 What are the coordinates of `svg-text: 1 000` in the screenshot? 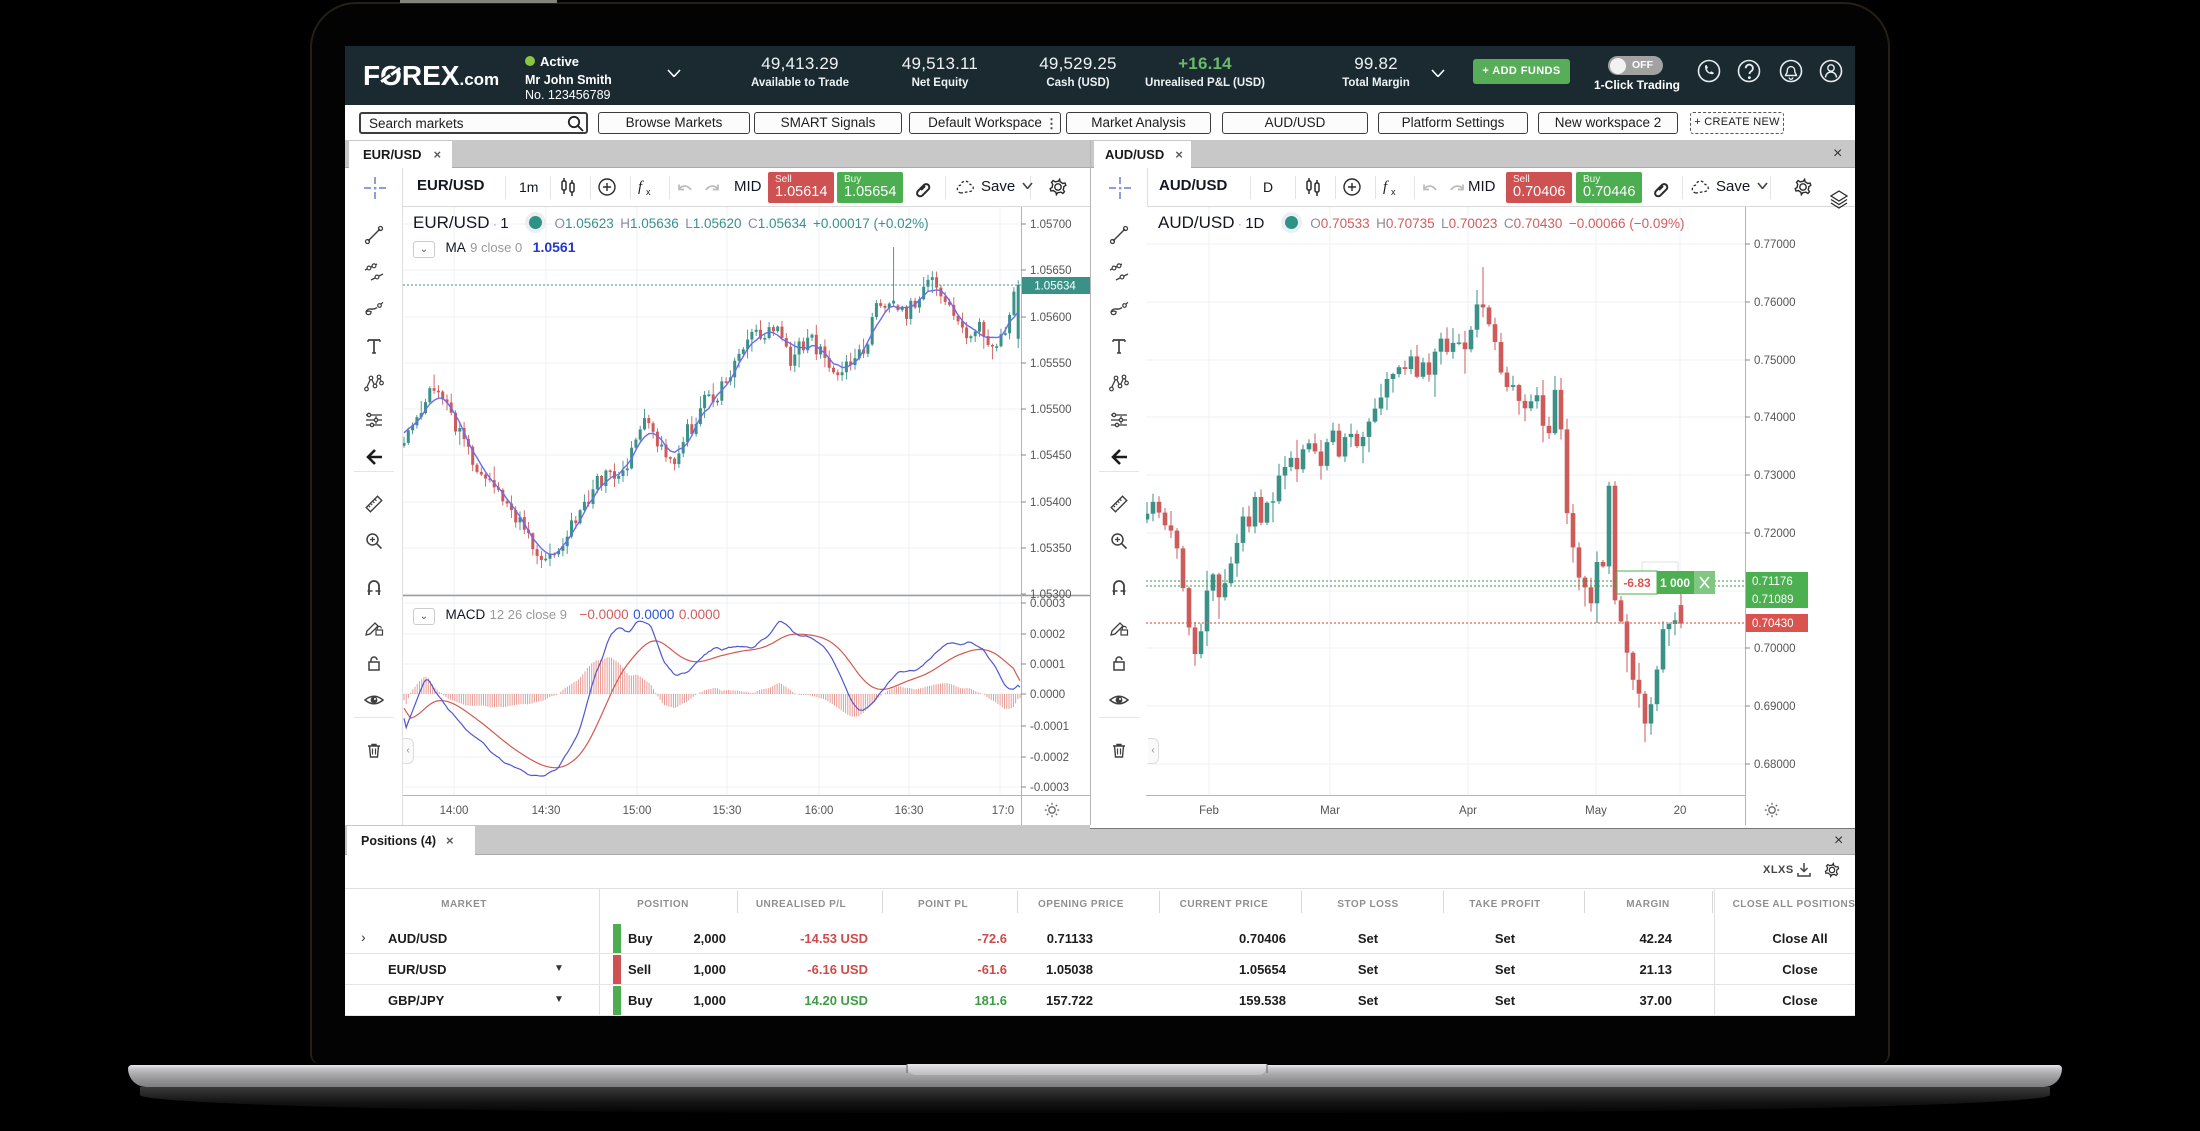 It's located at (1675, 583).